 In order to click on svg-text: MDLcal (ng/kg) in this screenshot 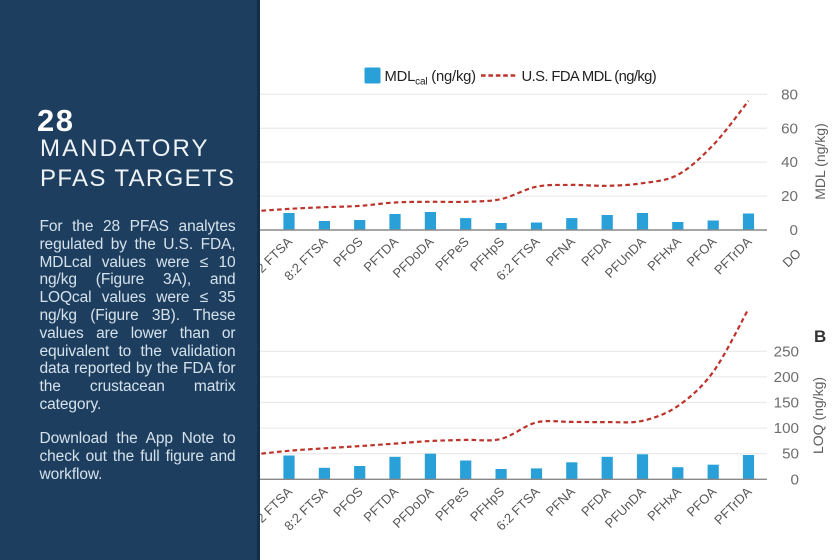, I will do `click(431, 78)`.